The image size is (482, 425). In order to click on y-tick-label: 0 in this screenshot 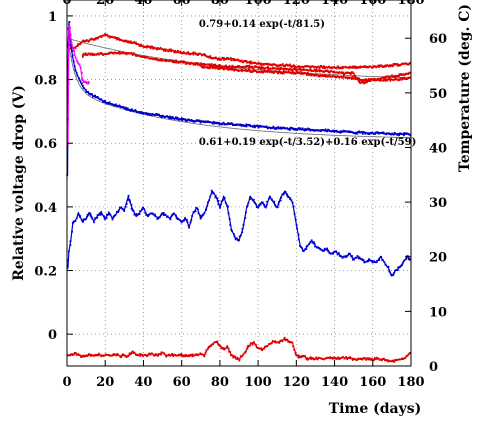, I will do `click(52, 335)`.